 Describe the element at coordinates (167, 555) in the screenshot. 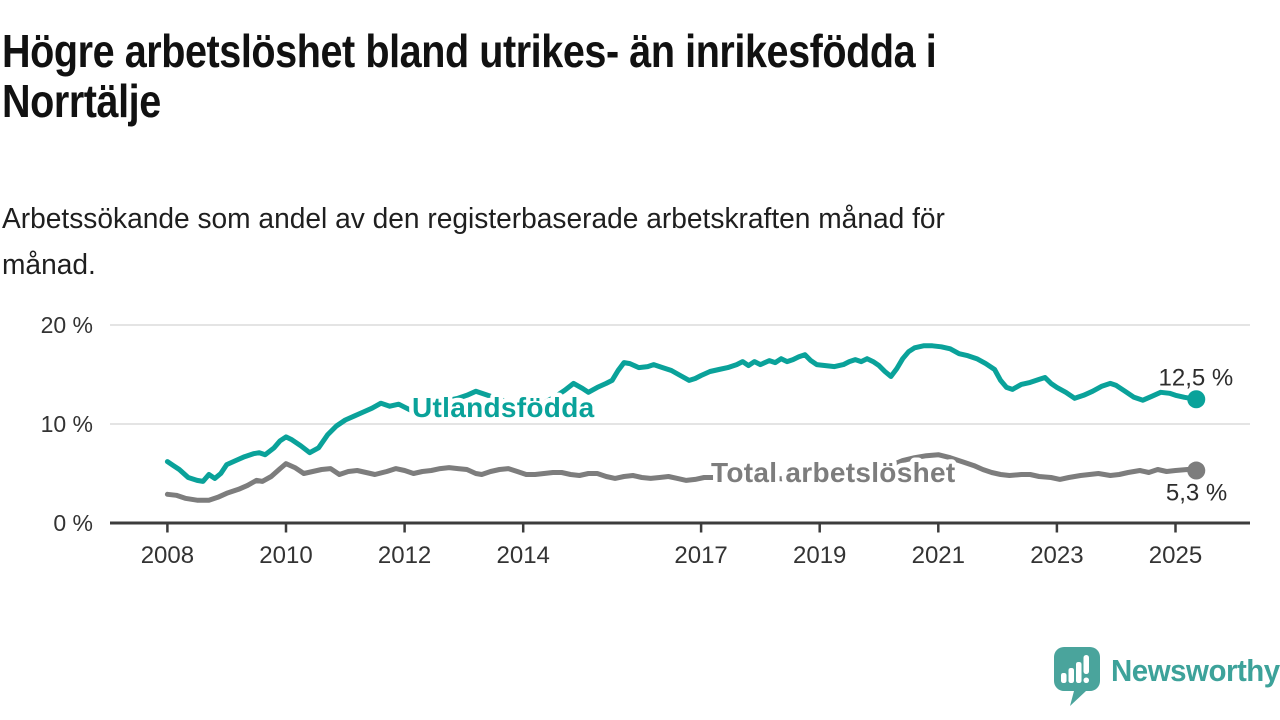

I see `x-axis-label-2008: 2008` at that location.